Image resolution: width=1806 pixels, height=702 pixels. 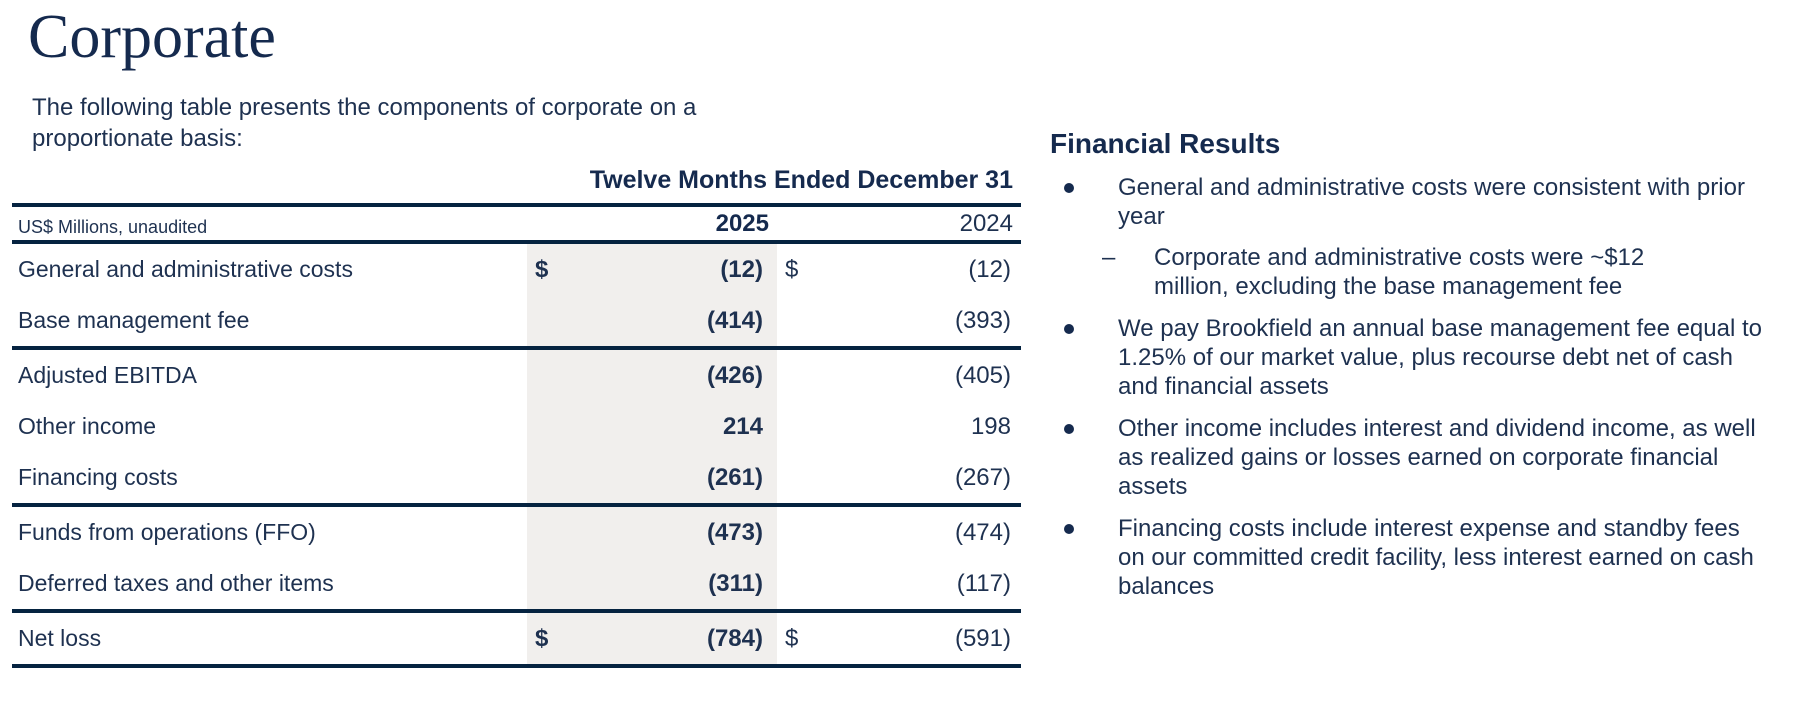 What do you see at coordinates (516, 583) in the screenshot?
I see `table-row: Deferred taxes and other items (311) (117)` at bounding box center [516, 583].